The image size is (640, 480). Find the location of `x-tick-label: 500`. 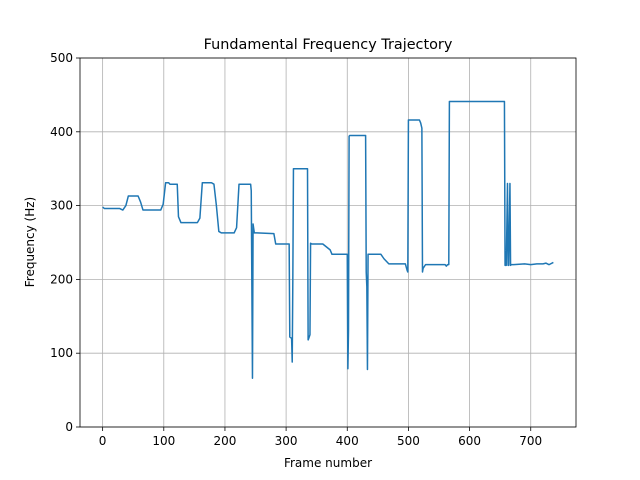

x-tick-label: 500 is located at coordinates (408, 441).